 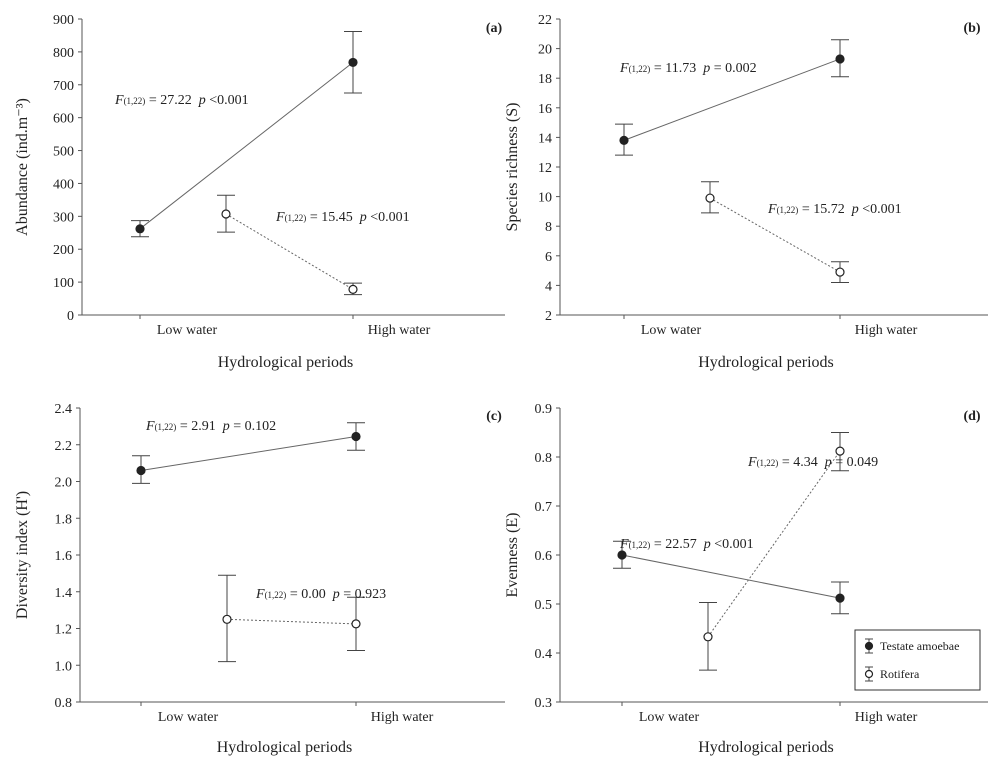 What do you see at coordinates (544, 507) in the screenshot?
I see `y-tick-label: 0.7` at bounding box center [544, 507].